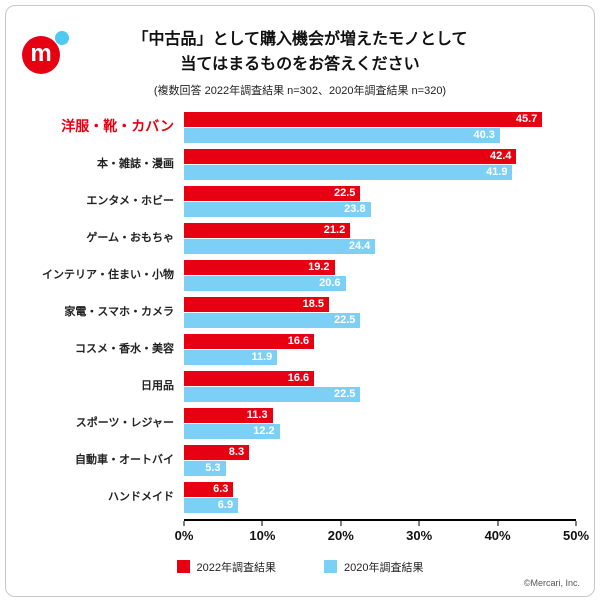  Describe the element at coordinates (232, 431) in the screenshot. I see `bar-2020: 12.2` at that location.